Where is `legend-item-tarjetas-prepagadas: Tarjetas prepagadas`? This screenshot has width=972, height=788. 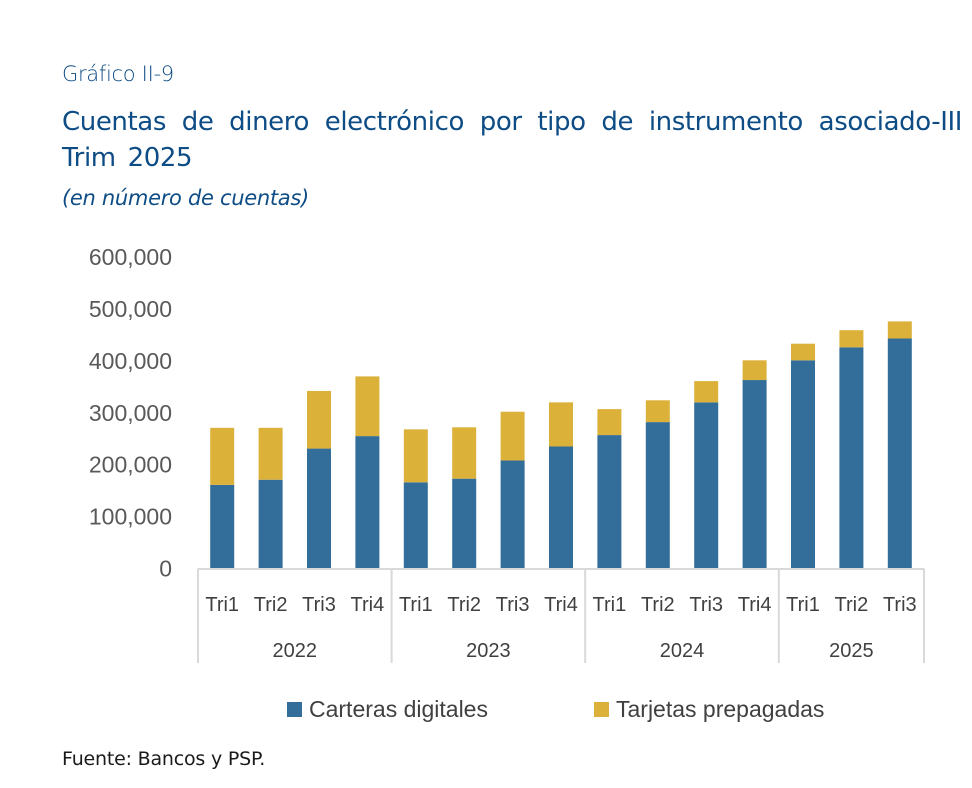
legend-item-tarjetas-prepagadas: Tarjetas prepagadas is located at coordinates (709, 709).